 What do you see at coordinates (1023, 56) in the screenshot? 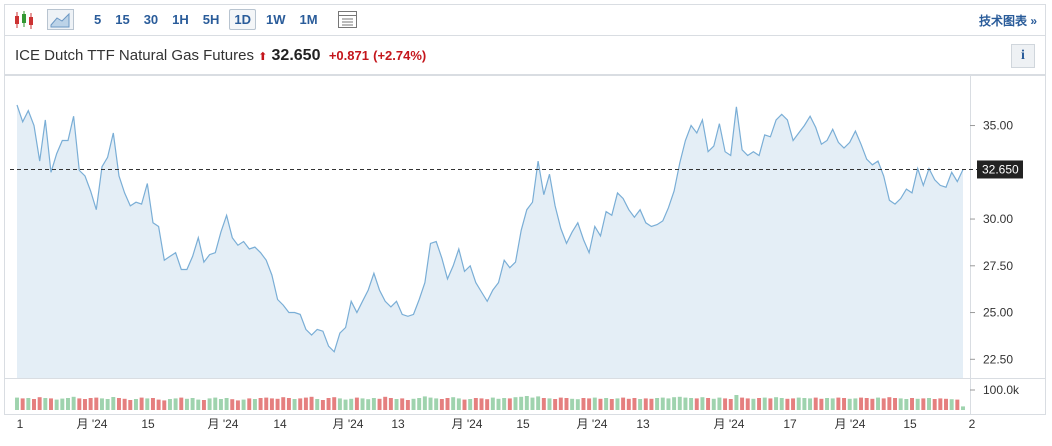
I see `info-button: i` at bounding box center [1023, 56].